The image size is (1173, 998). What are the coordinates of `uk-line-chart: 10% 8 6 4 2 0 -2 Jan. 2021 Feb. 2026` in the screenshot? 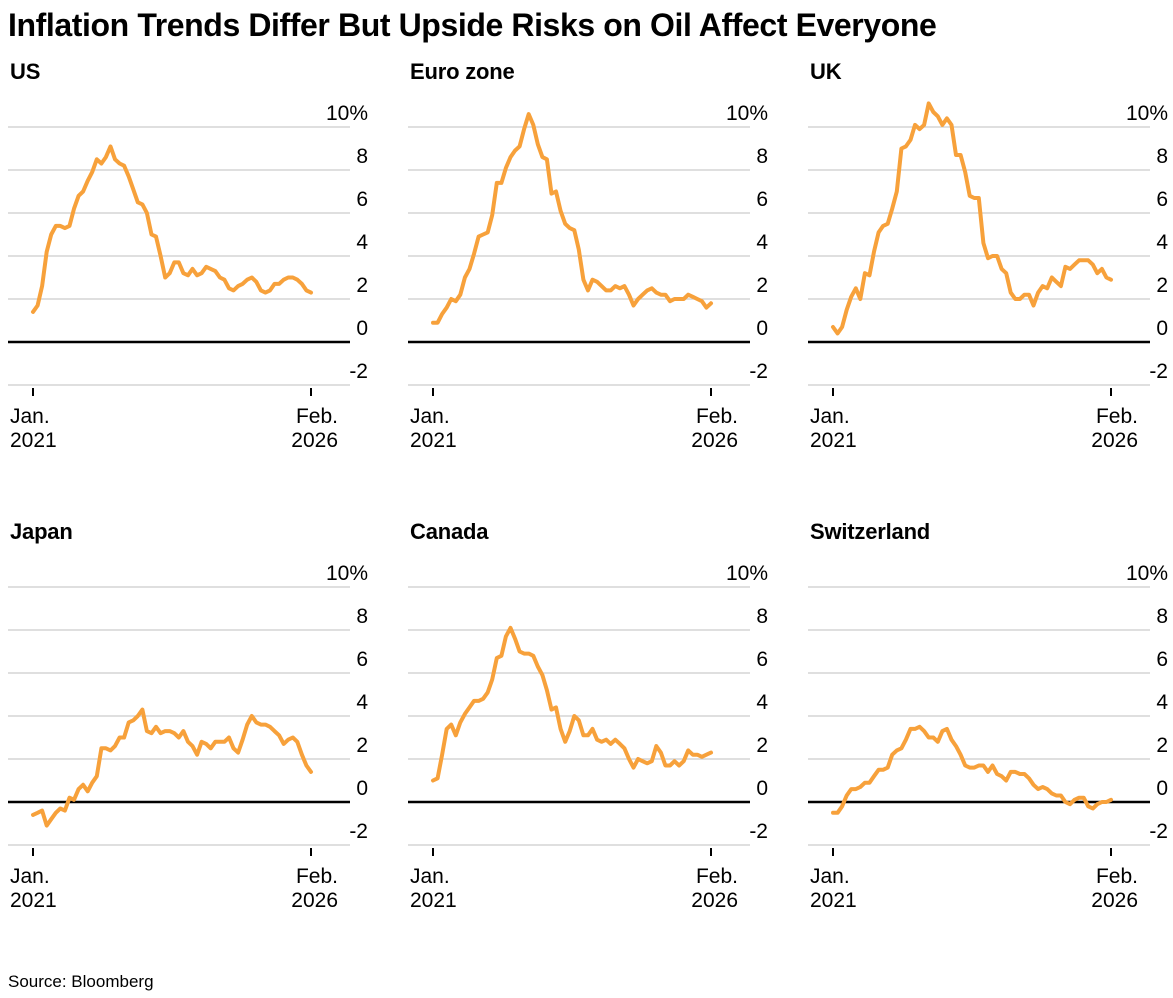 It's located at (989, 278).